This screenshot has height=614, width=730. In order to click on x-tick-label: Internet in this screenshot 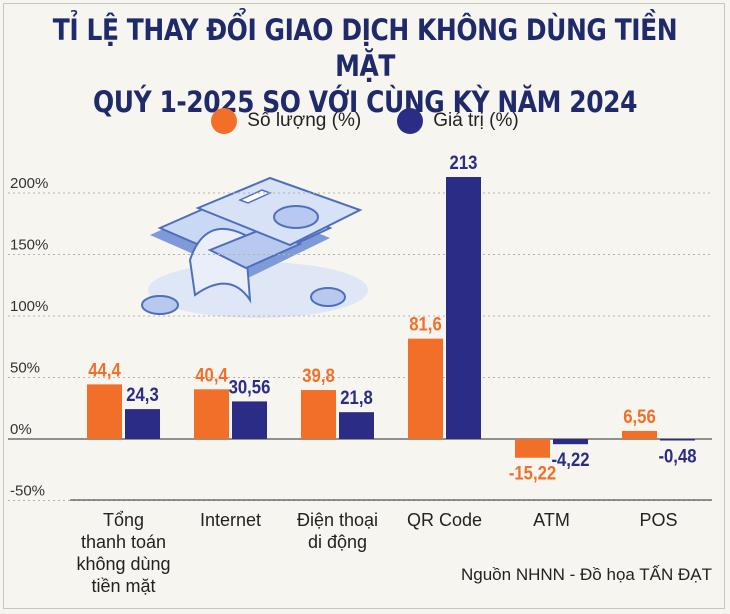, I will do `click(230, 520)`.